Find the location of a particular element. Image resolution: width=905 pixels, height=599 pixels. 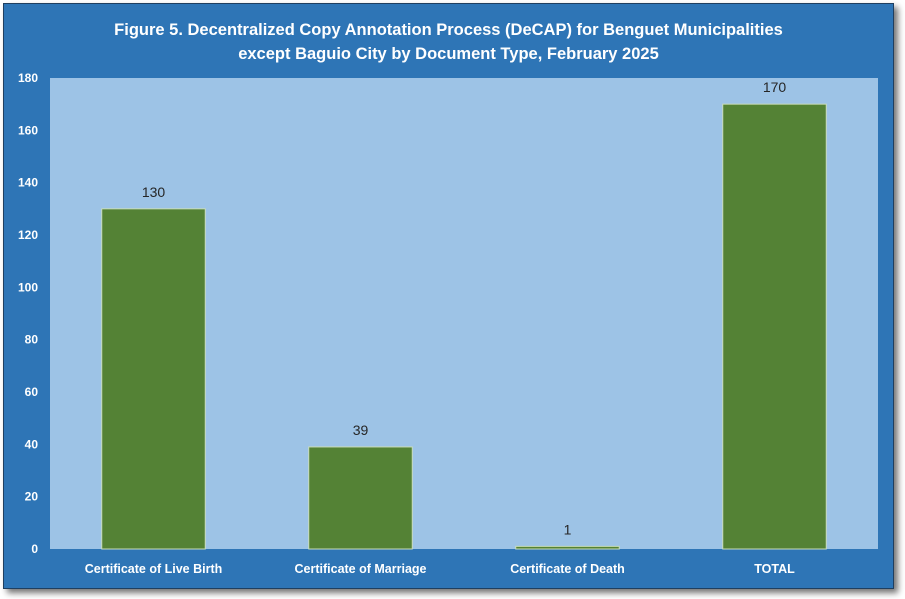

y-tick-label: 60 is located at coordinates (32, 392).